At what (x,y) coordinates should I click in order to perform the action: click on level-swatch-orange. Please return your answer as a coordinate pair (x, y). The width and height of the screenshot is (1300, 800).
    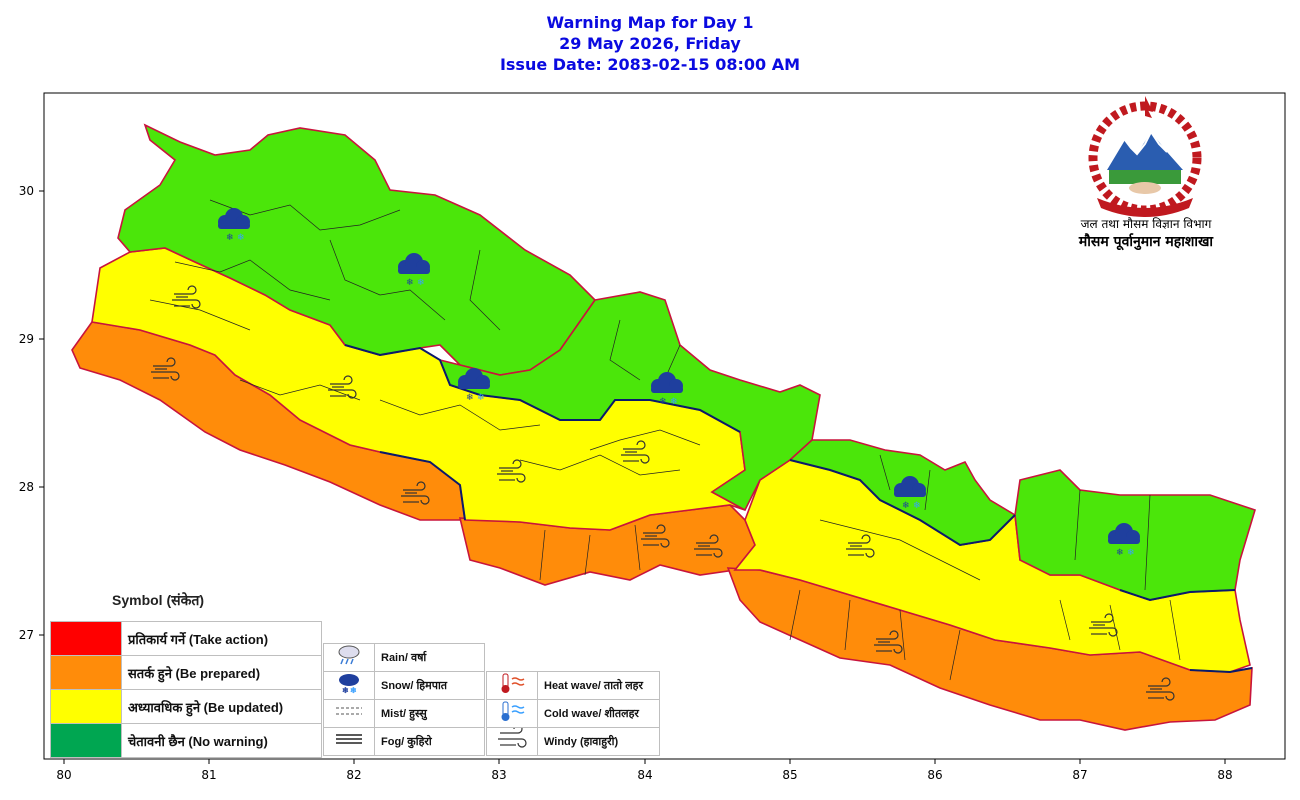
    Looking at the image, I should click on (86, 672).